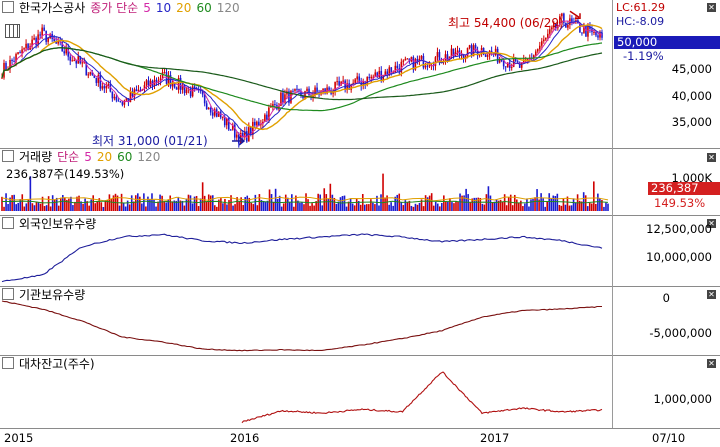 The image size is (720, 447). Describe the element at coordinates (245, 438) in the screenshot. I see `x-tick-2016: 2016` at that location.